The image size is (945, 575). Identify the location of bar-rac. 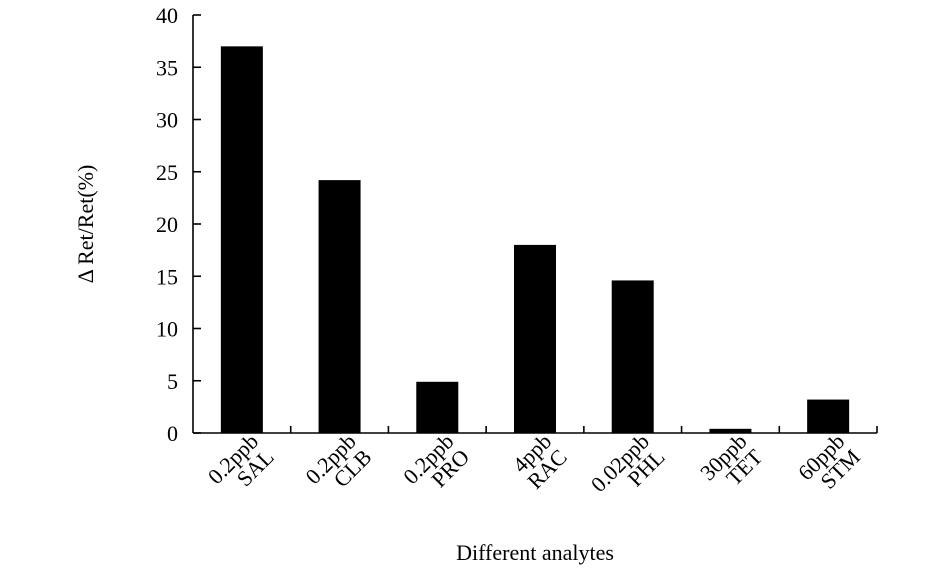
(535, 338).